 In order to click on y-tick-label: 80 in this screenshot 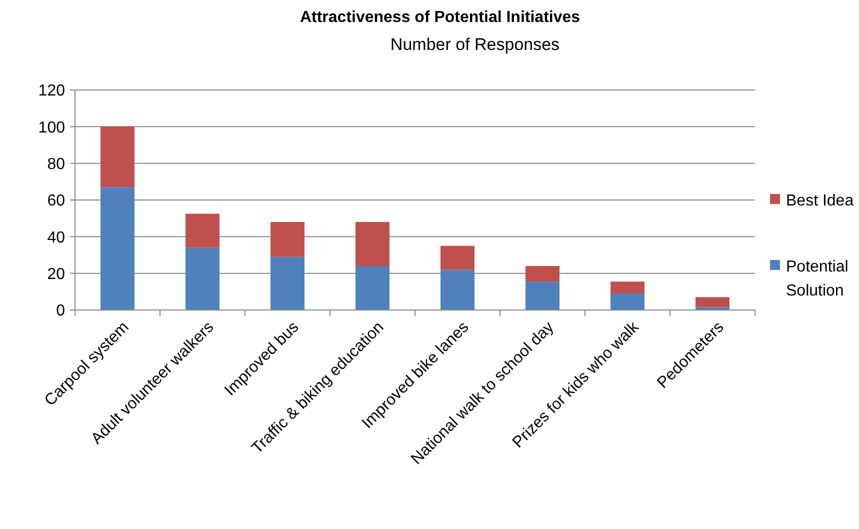, I will do `click(56, 164)`.